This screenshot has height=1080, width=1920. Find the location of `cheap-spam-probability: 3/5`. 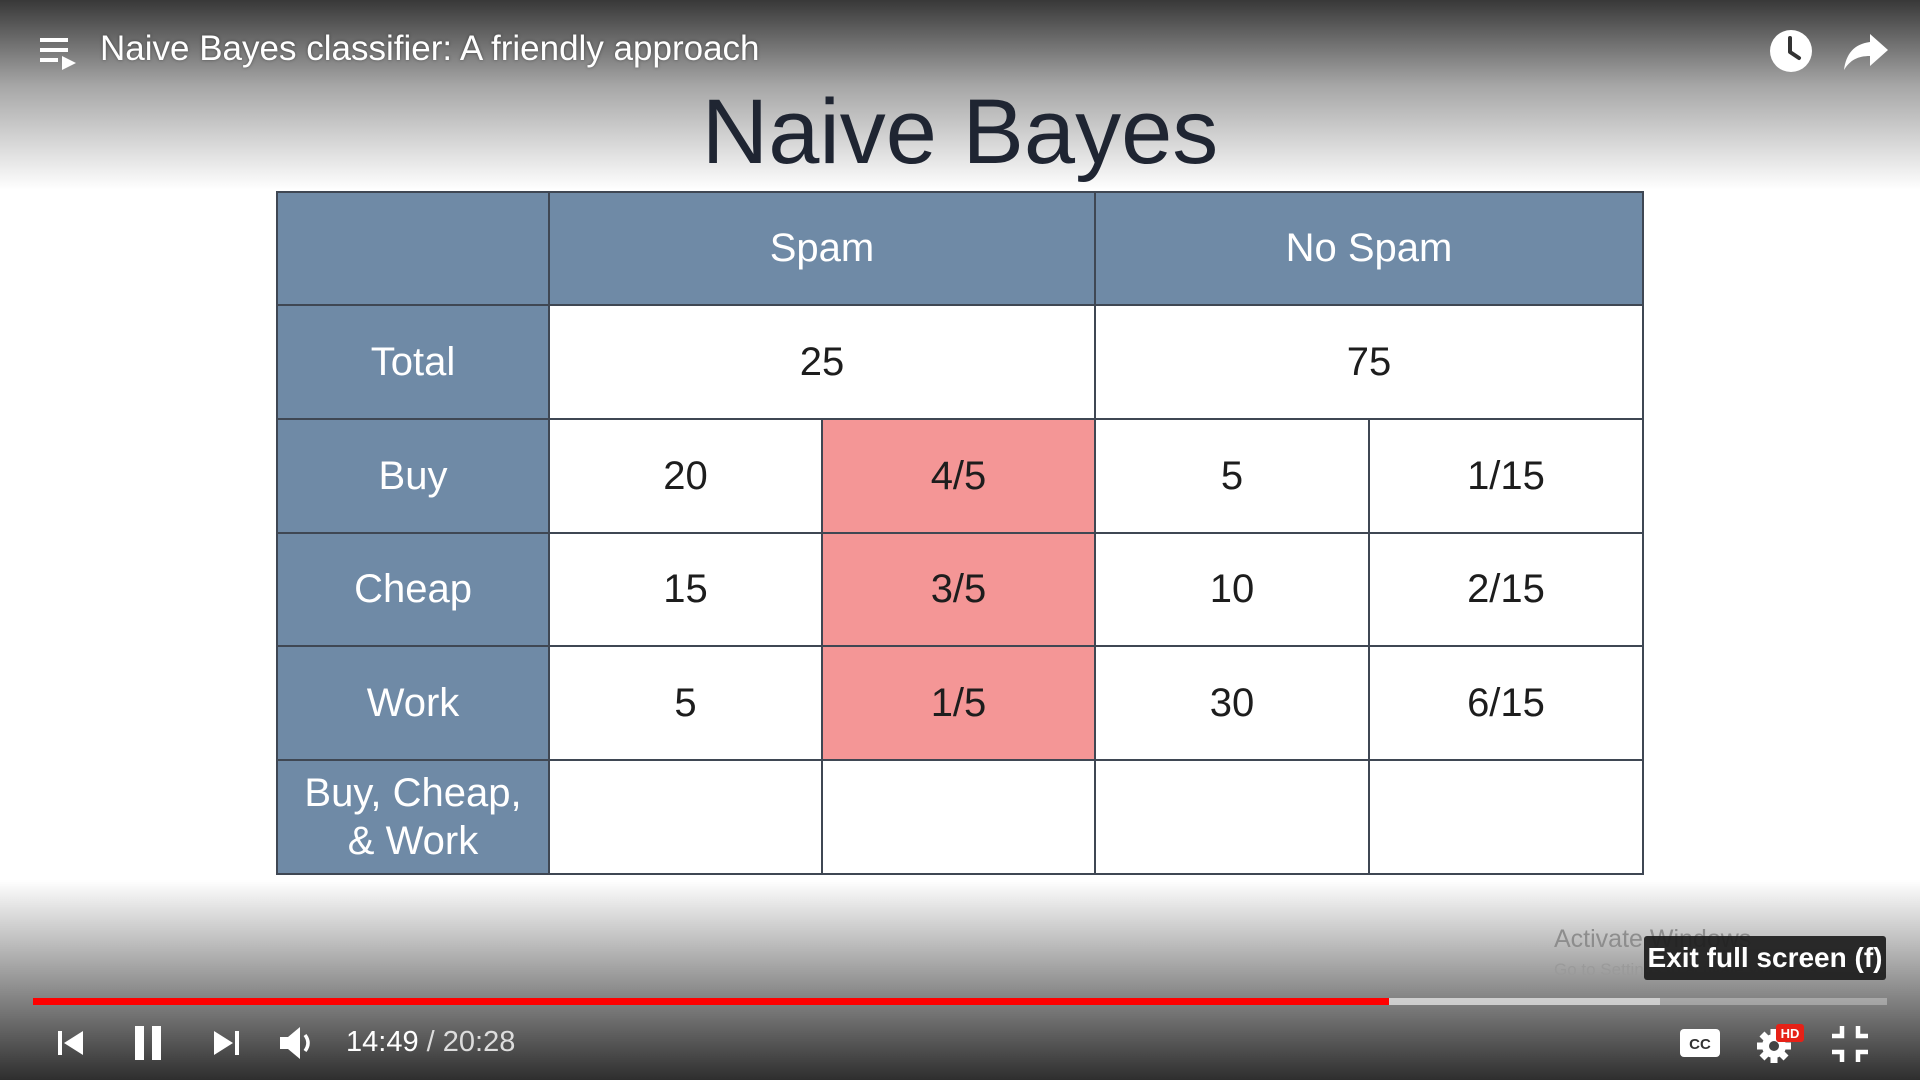

cheap-spam-probability: 3/5 is located at coordinates (958, 589).